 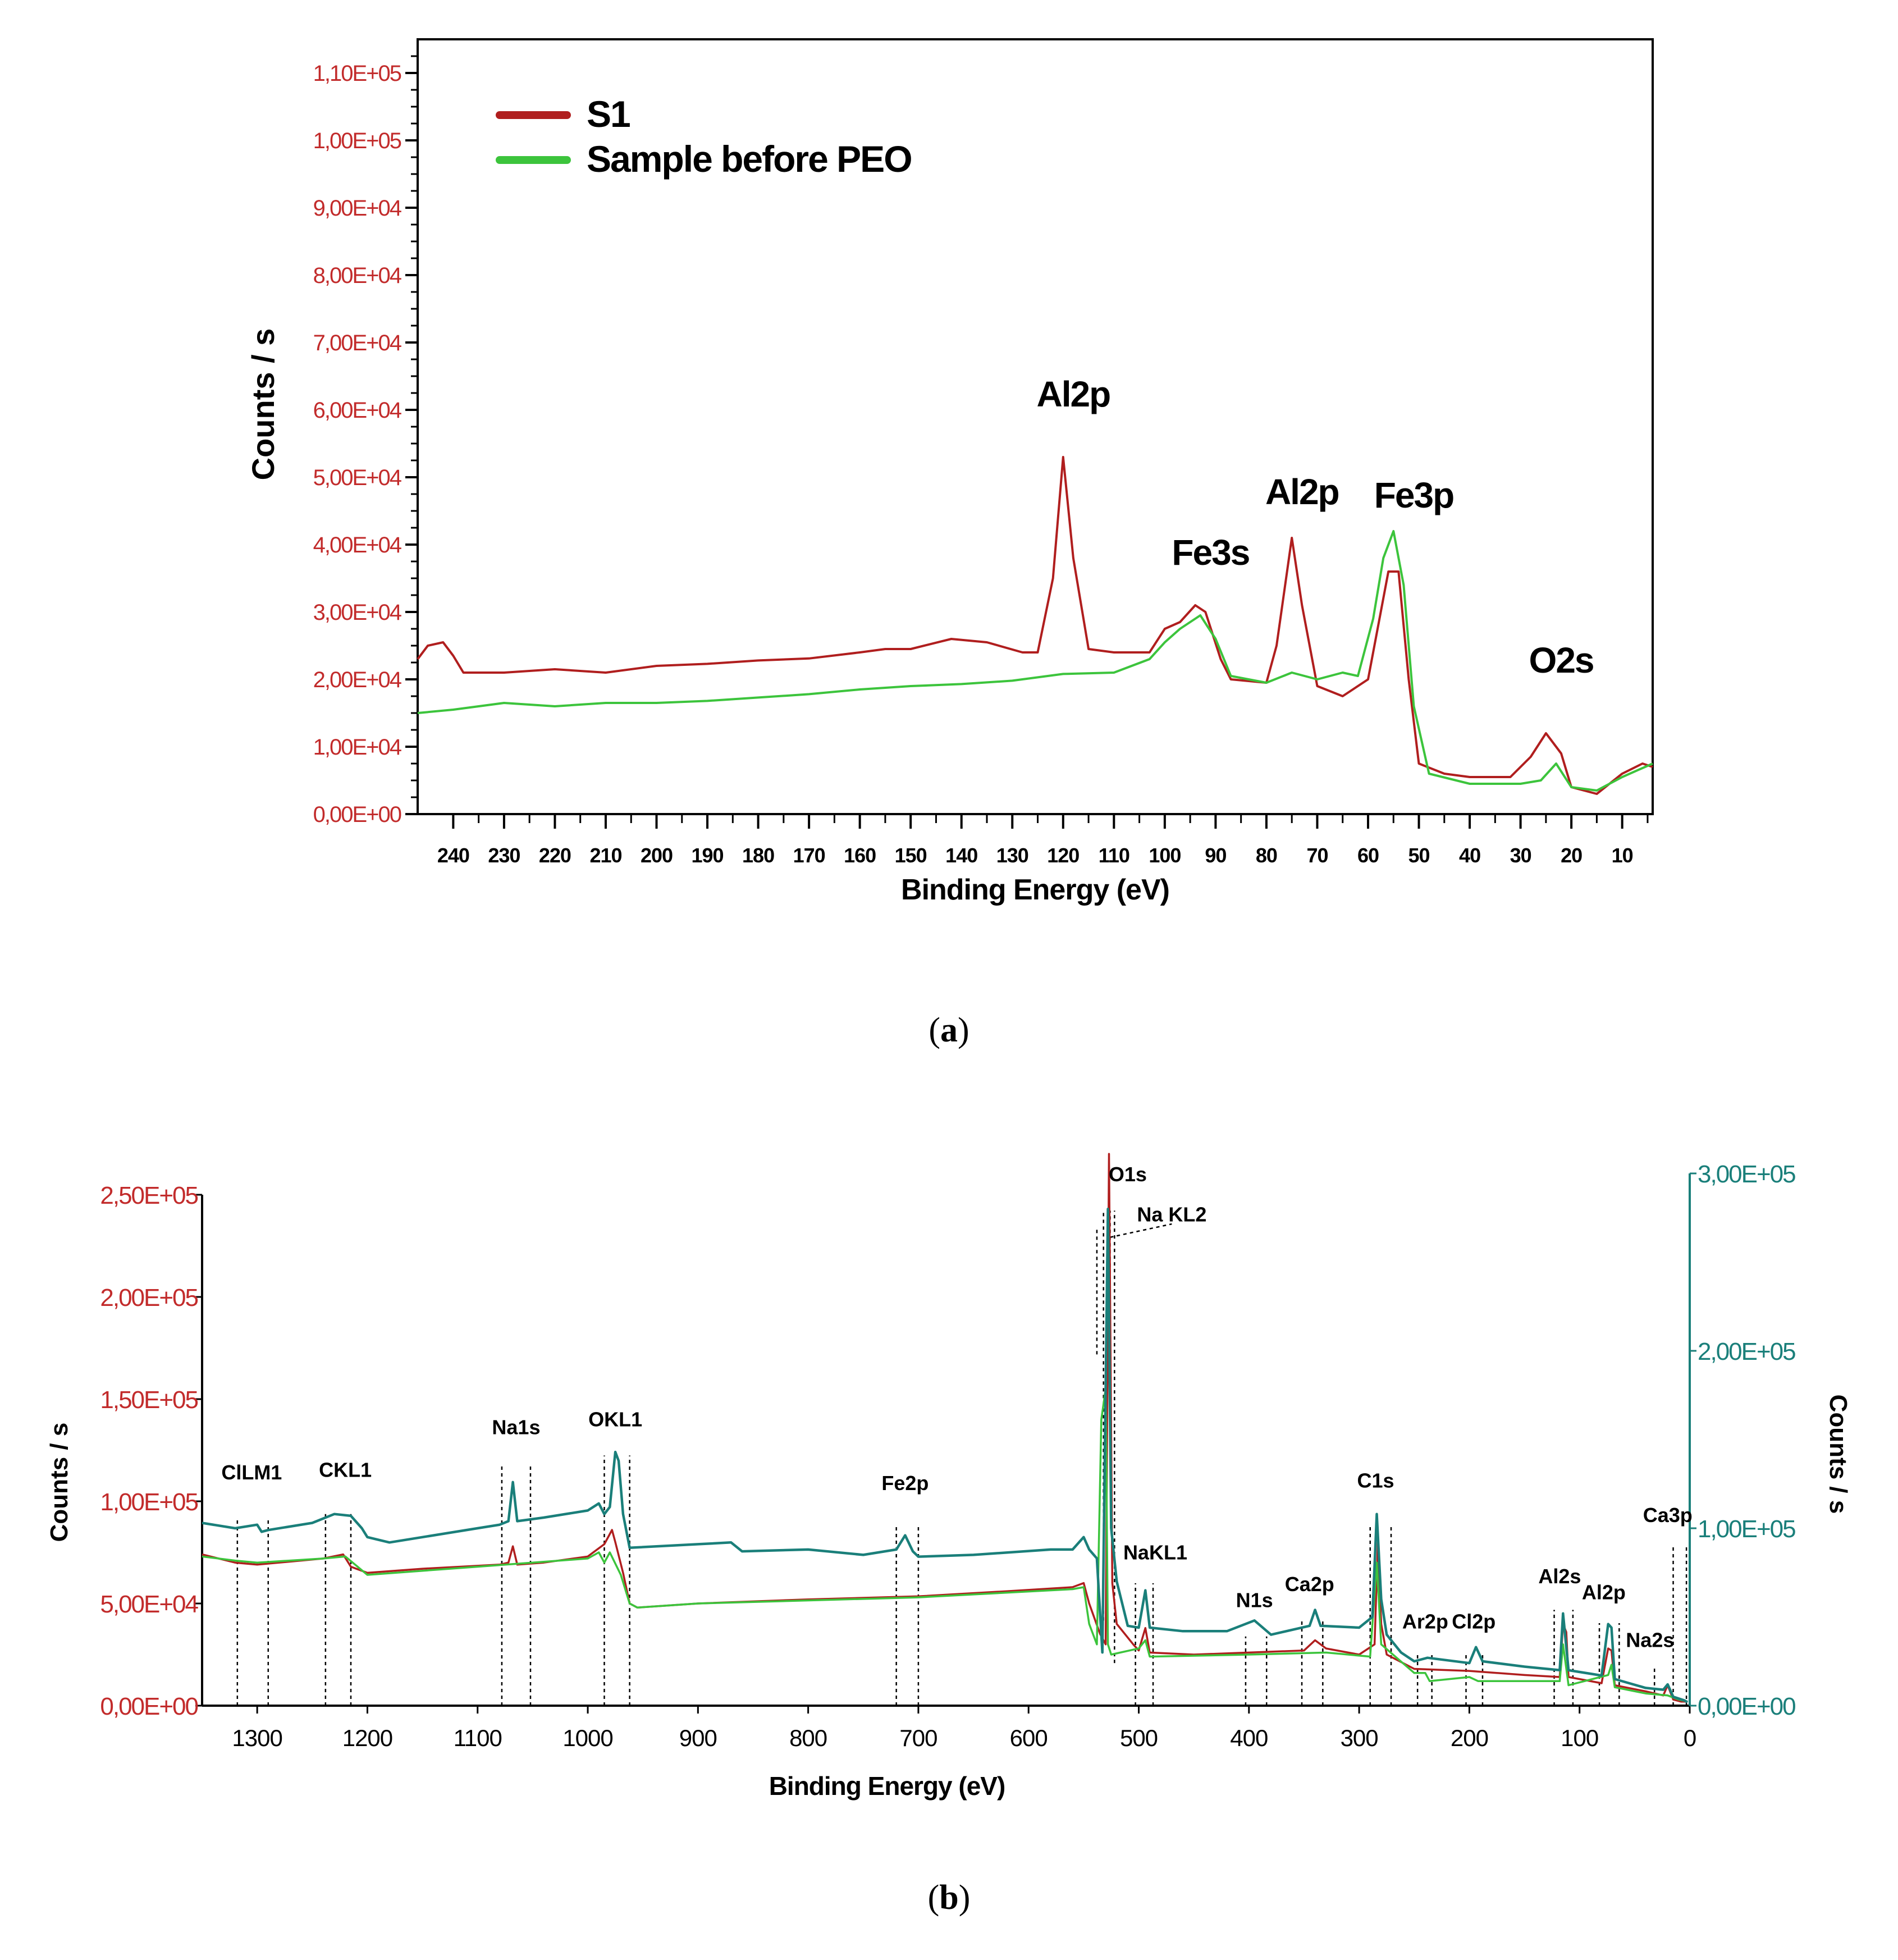 I want to click on a-y-tick-label: 8,00E+04, so click(x=357, y=275).